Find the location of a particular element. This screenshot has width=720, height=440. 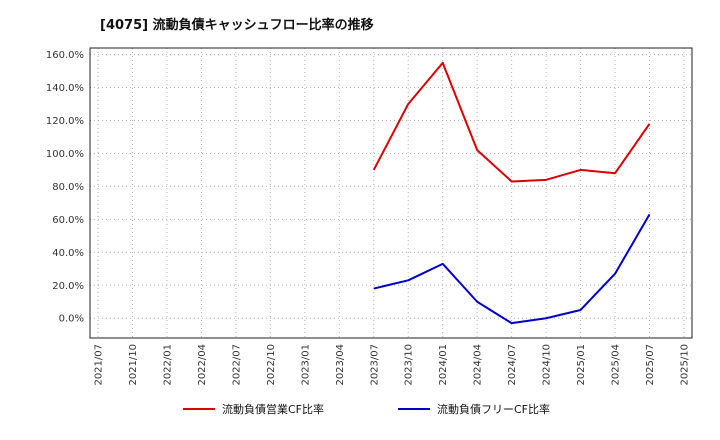

y-tick-label: 120.0% is located at coordinates (65, 121).